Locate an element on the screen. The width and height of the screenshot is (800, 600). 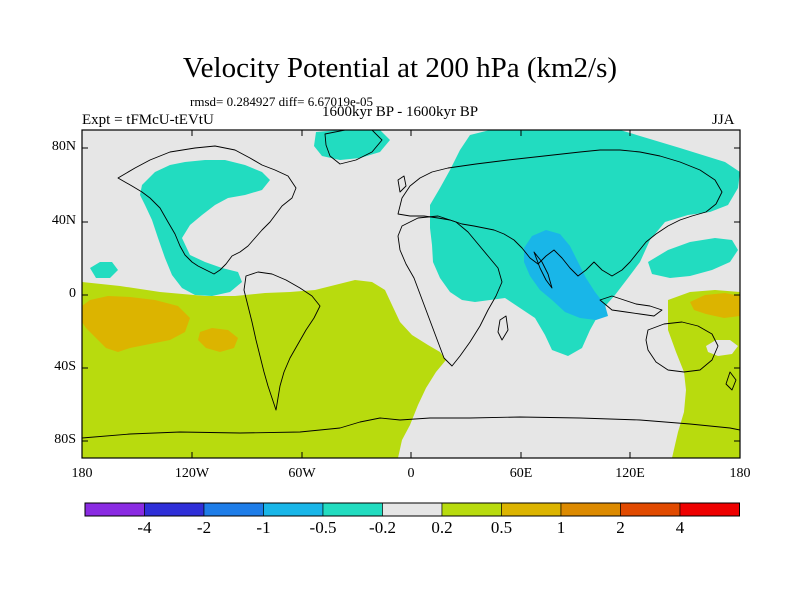
coast-africa is located at coordinates (450, 291).